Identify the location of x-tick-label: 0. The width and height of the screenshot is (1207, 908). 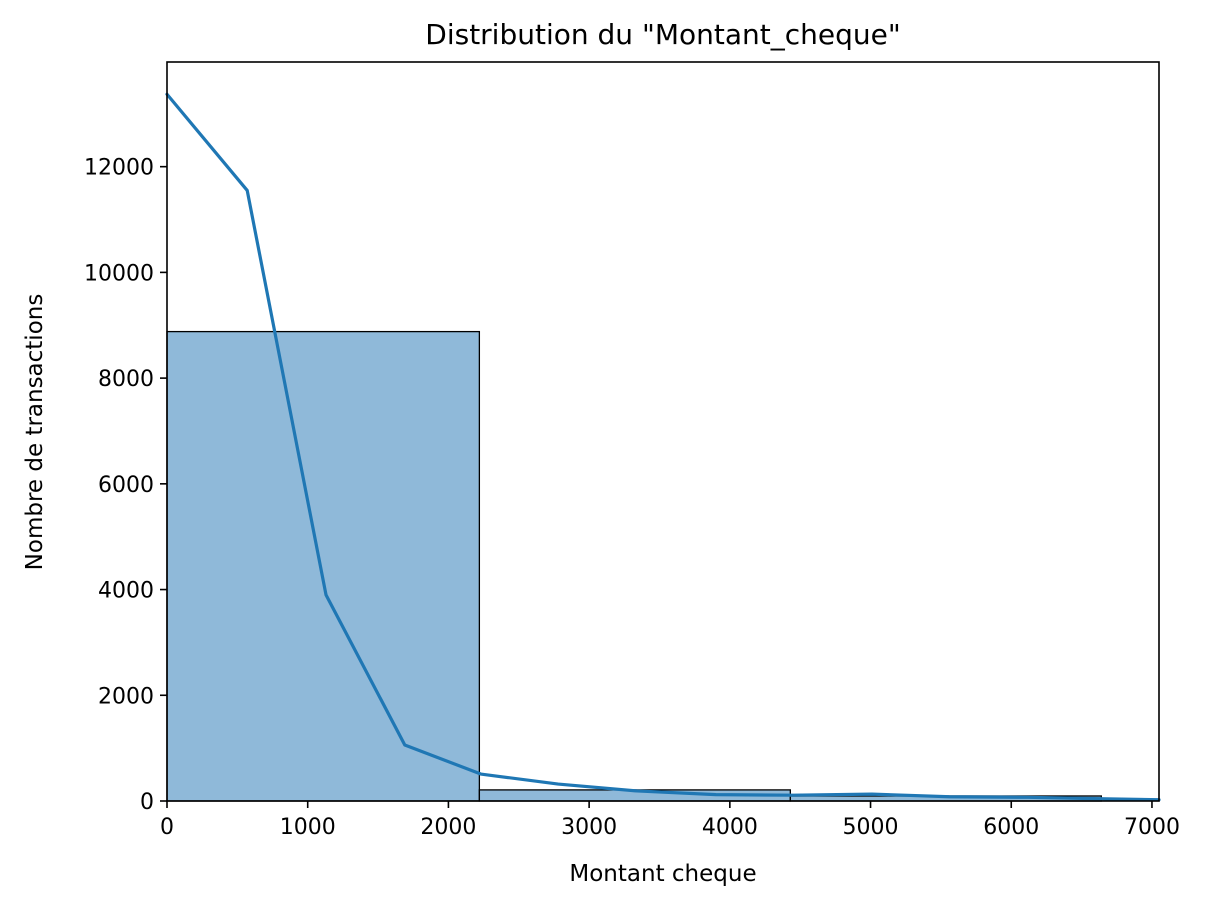
(167, 827).